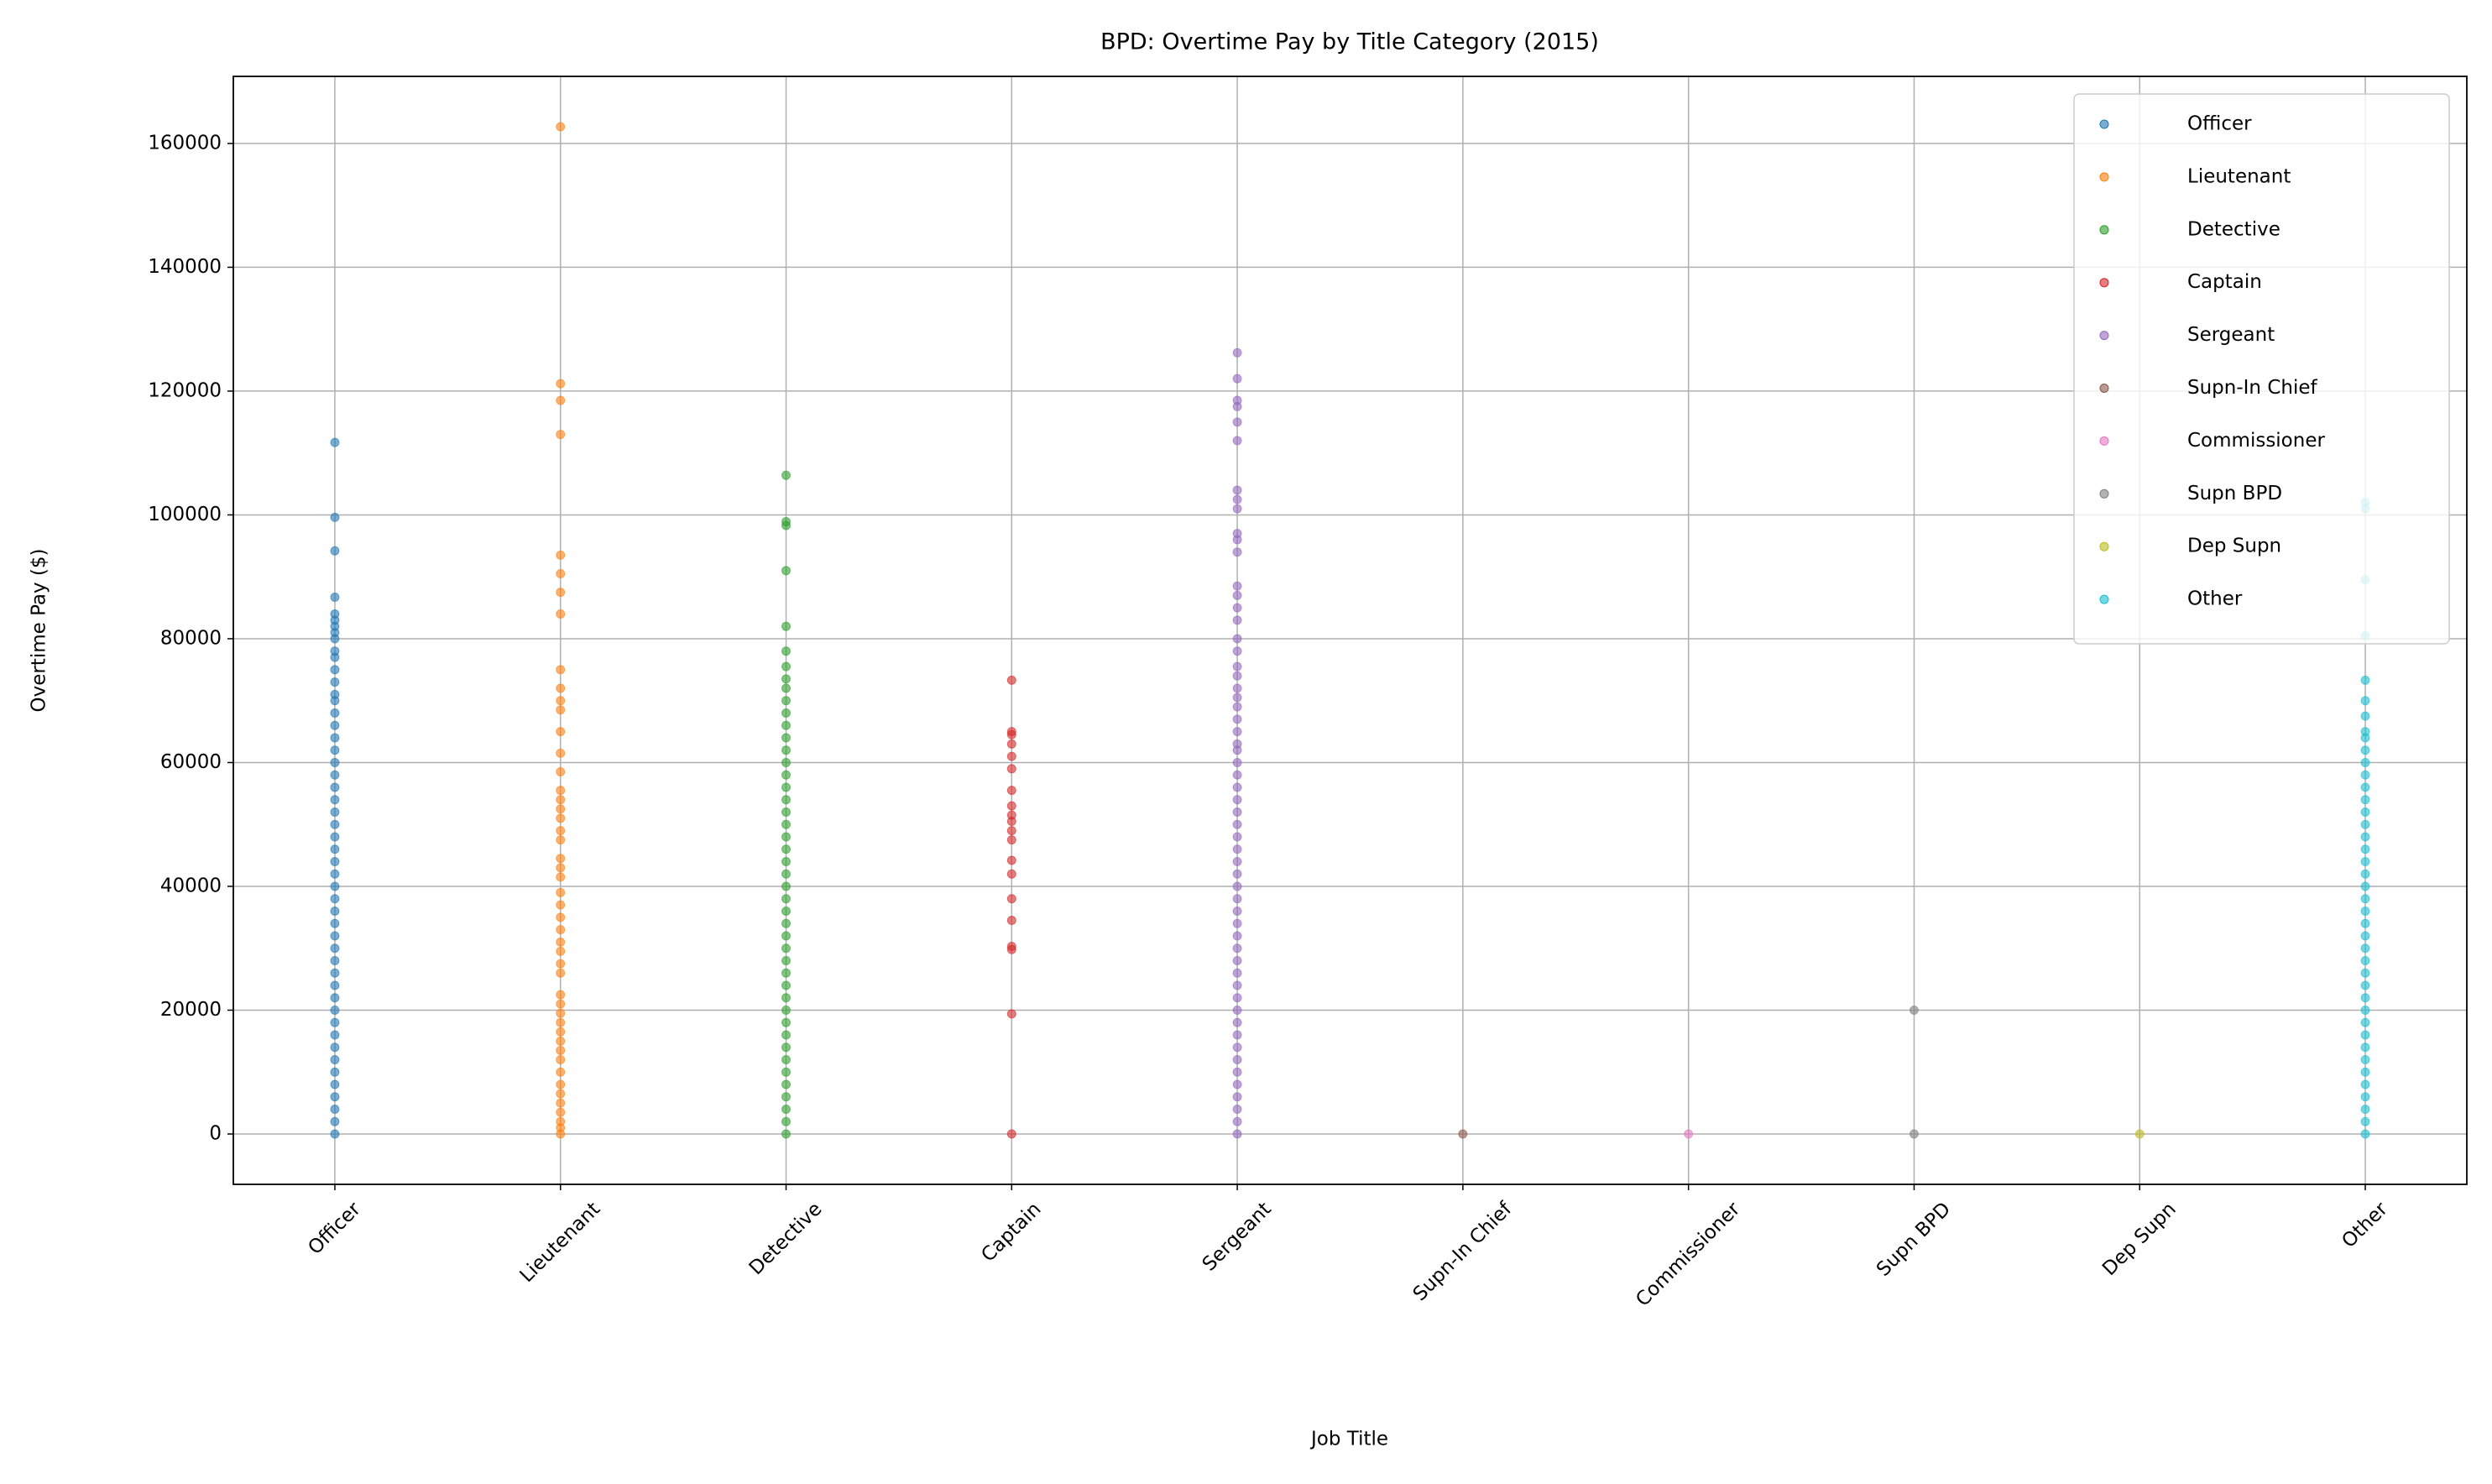 This screenshot has width=2492, height=1484. Describe the element at coordinates (2252, 388) in the screenshot. I see `legend-label: Supn-In Chief` at that location.